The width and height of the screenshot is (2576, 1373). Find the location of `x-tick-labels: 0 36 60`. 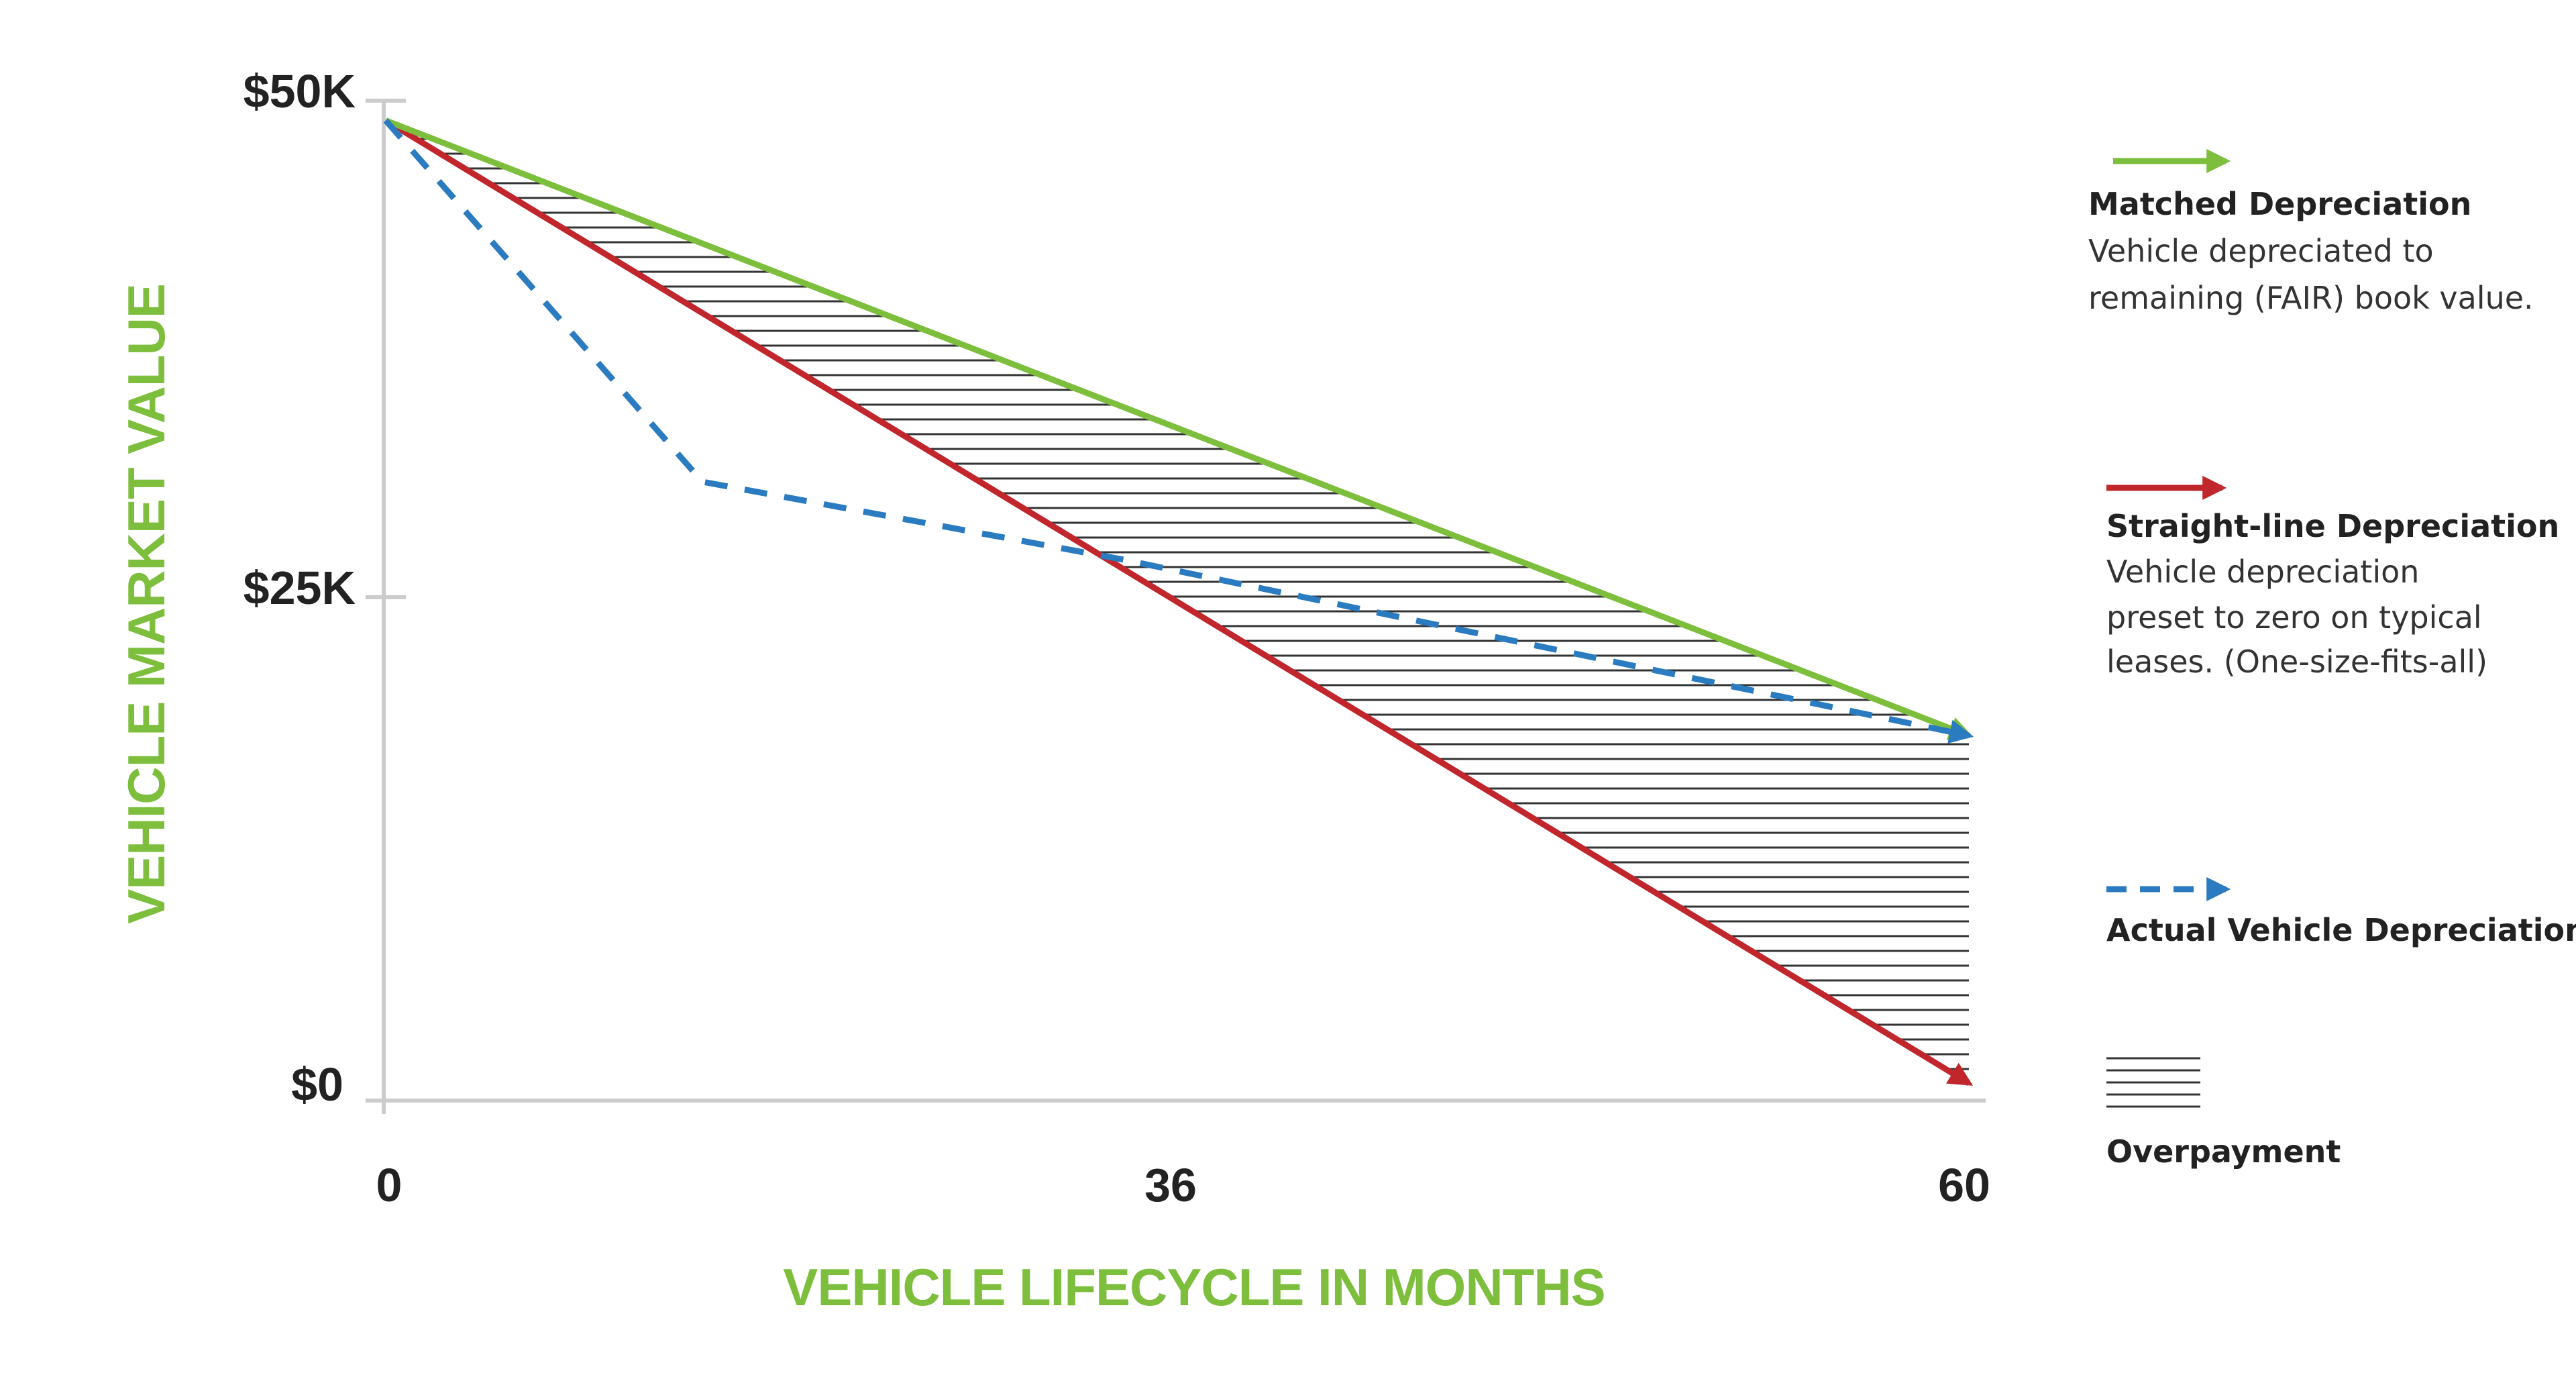

x-tick-labels: 0 36 60 is located at coordinates (1183, 1185).